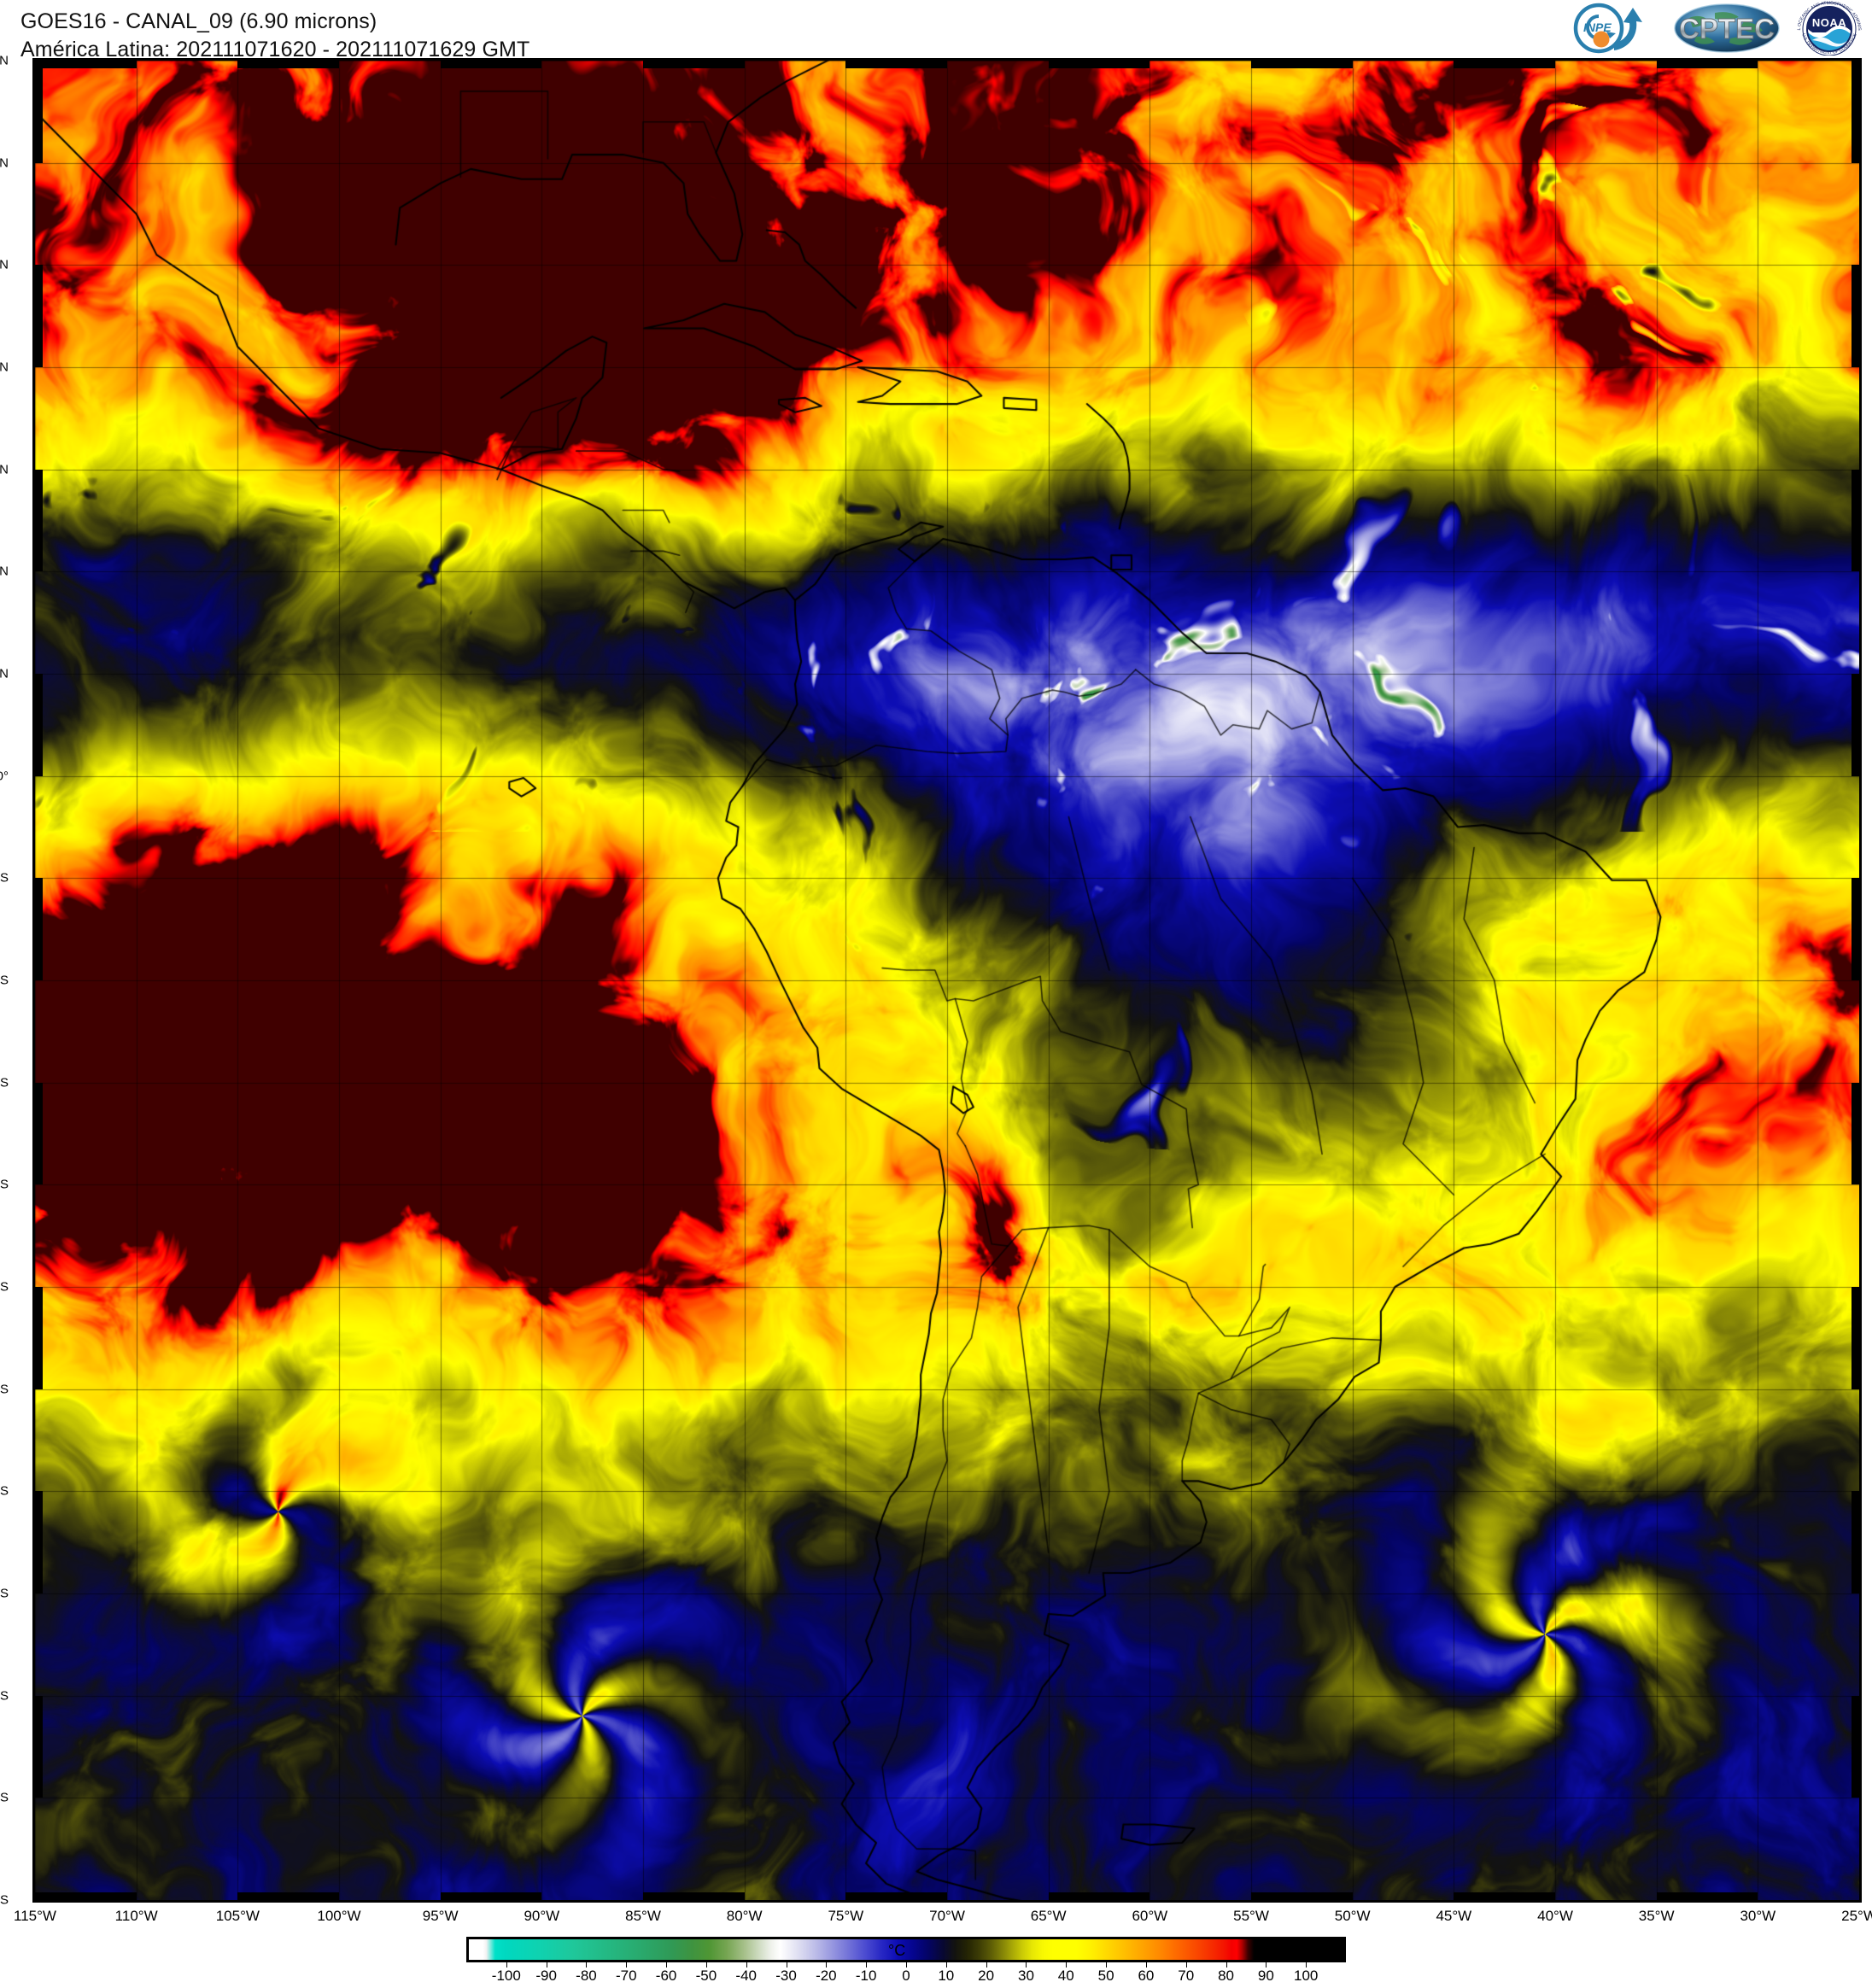 This screenshot has height=1988, width=1872. Describe the element at coordinates (1454, 1916) in the screenshot. I see `longitude-tick-label: 45°W` at that location.